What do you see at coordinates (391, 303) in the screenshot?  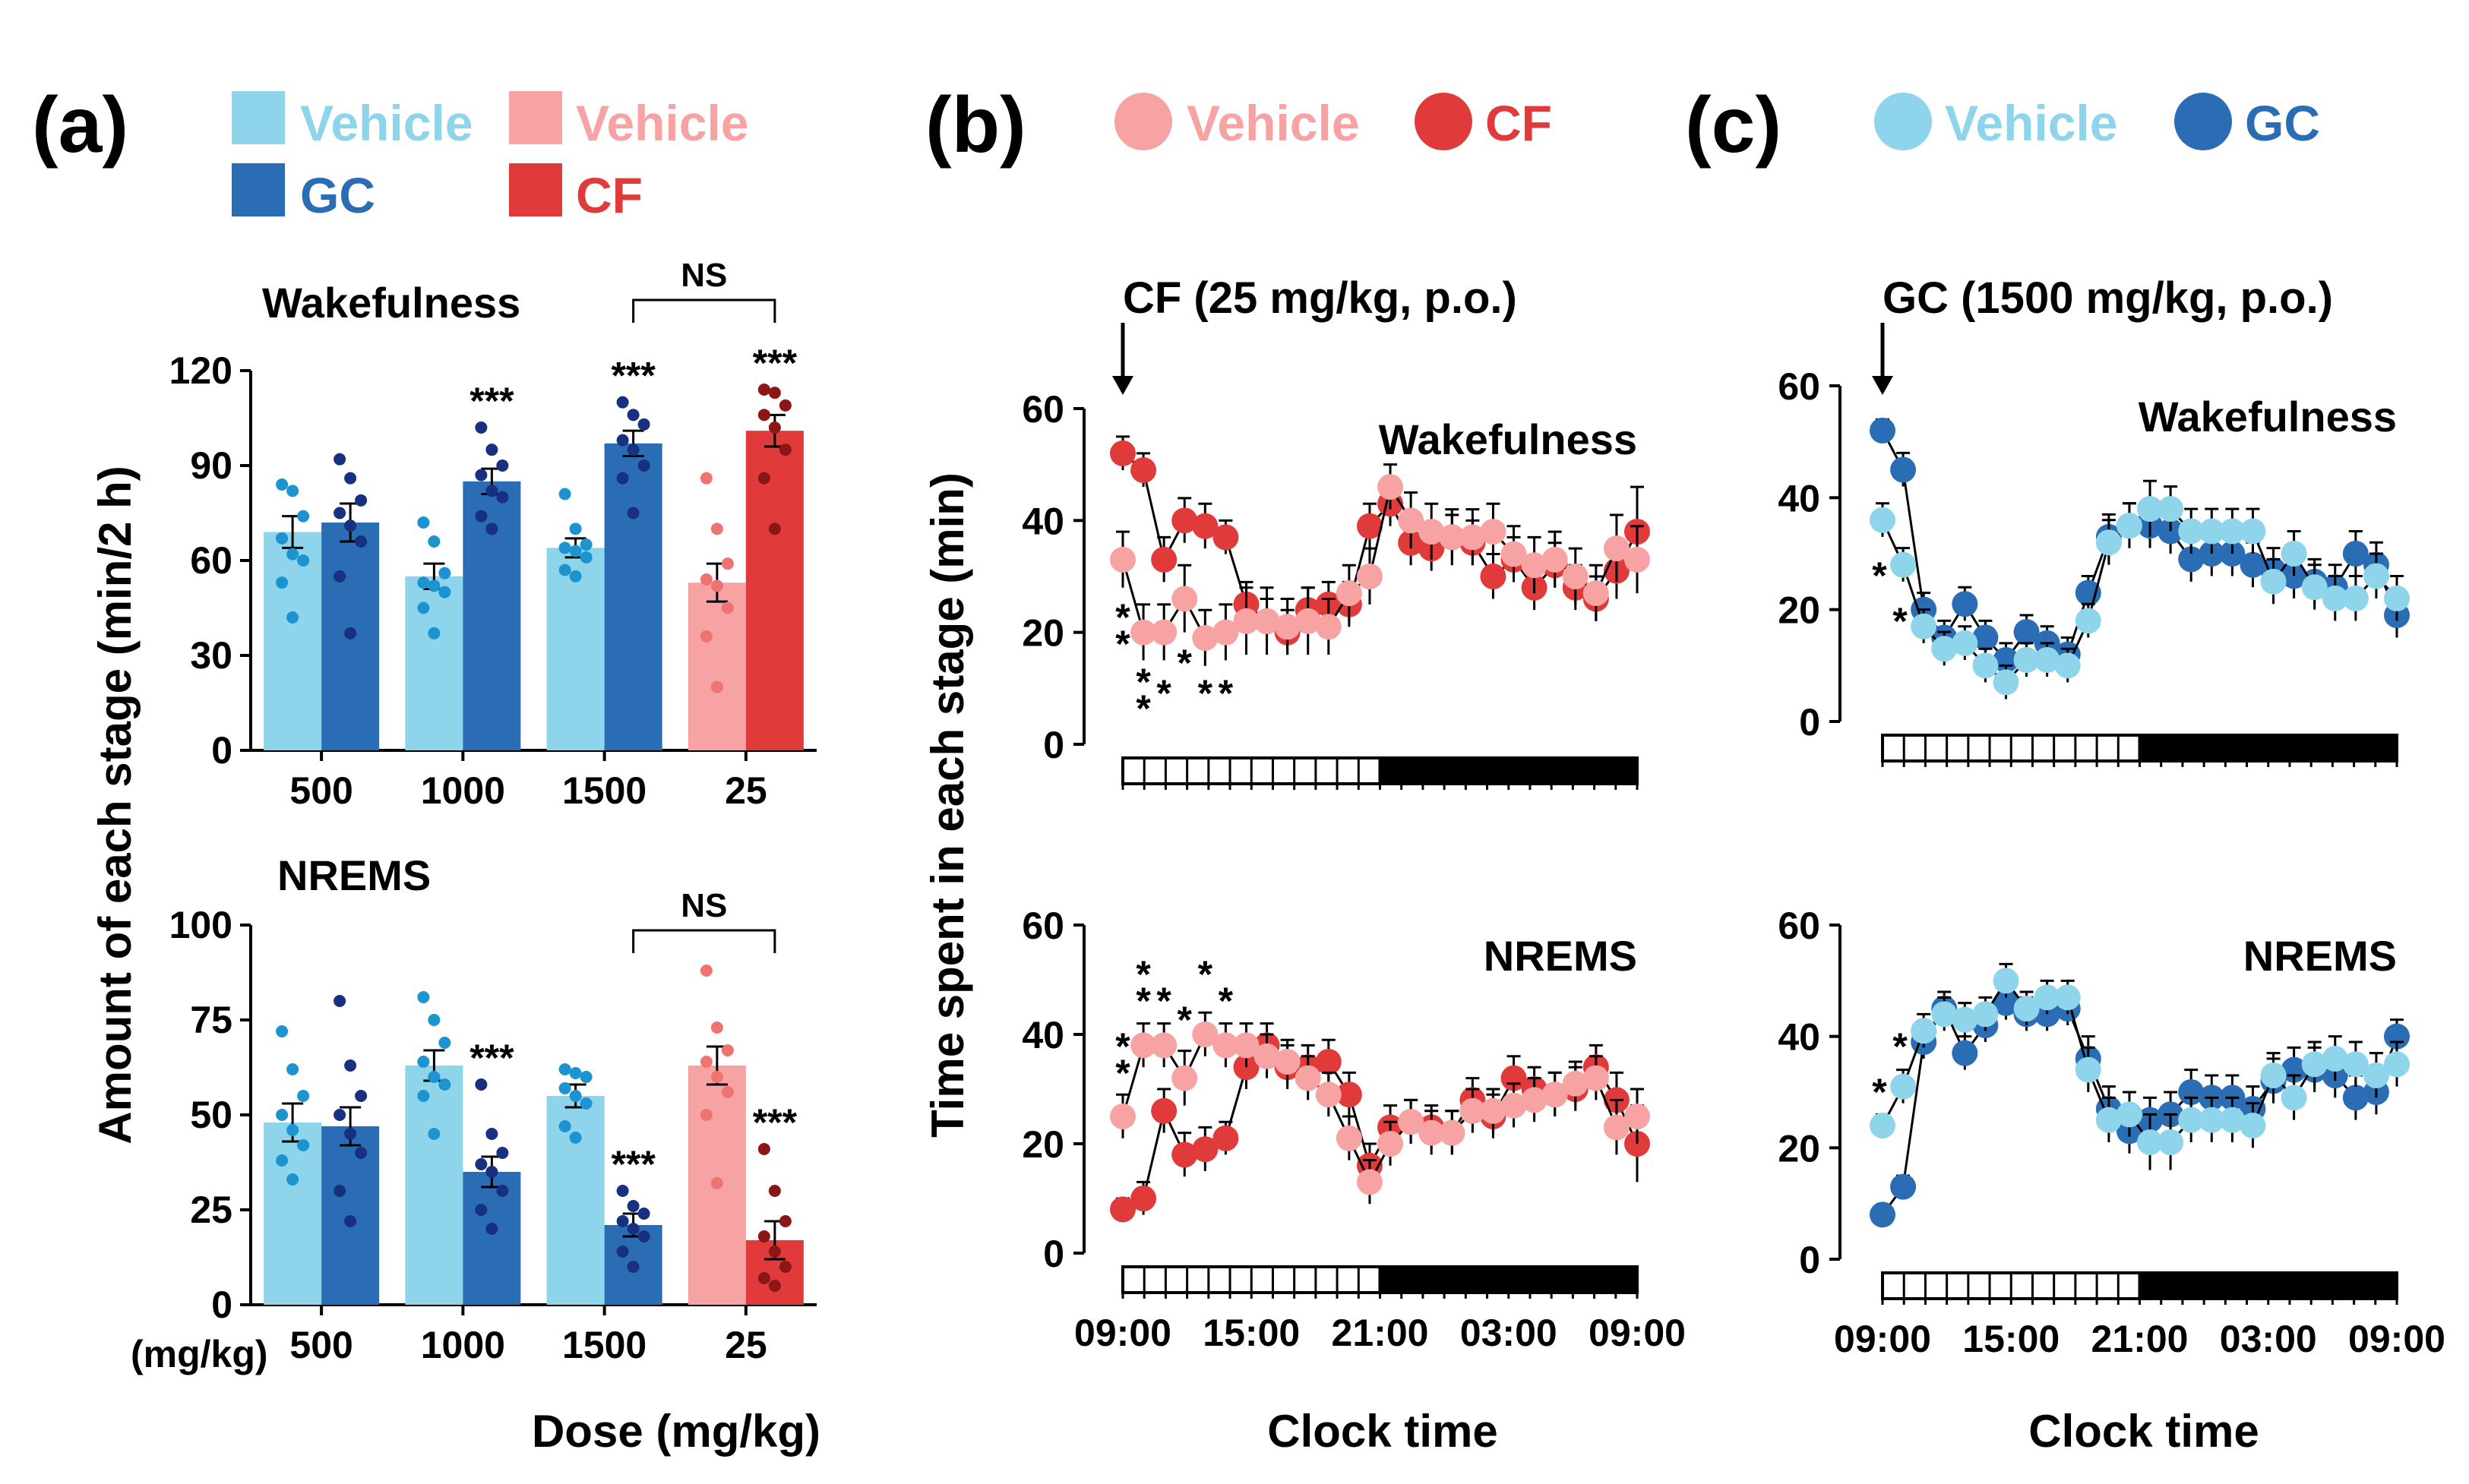 I see `chart-title: Wakefulness` at bounding box center [391, 303].